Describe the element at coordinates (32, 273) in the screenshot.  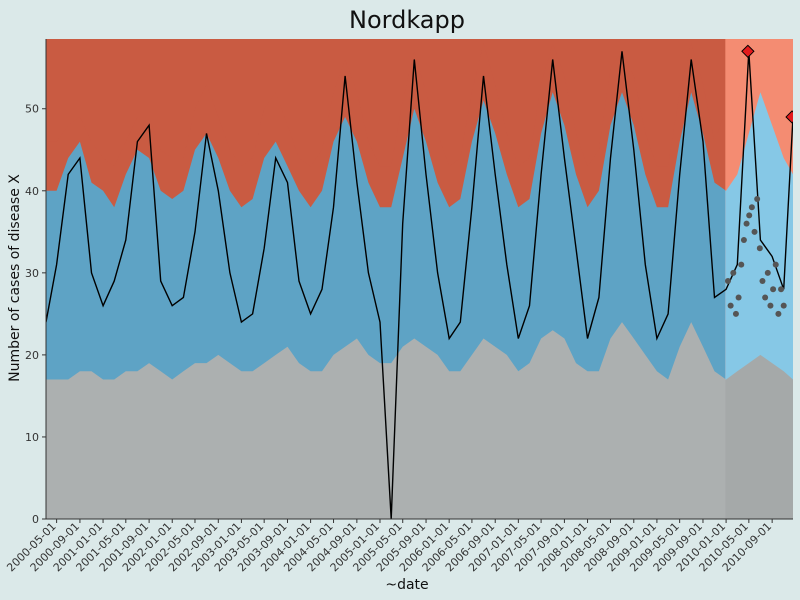
I see `y-tick-label: 30` at that location.